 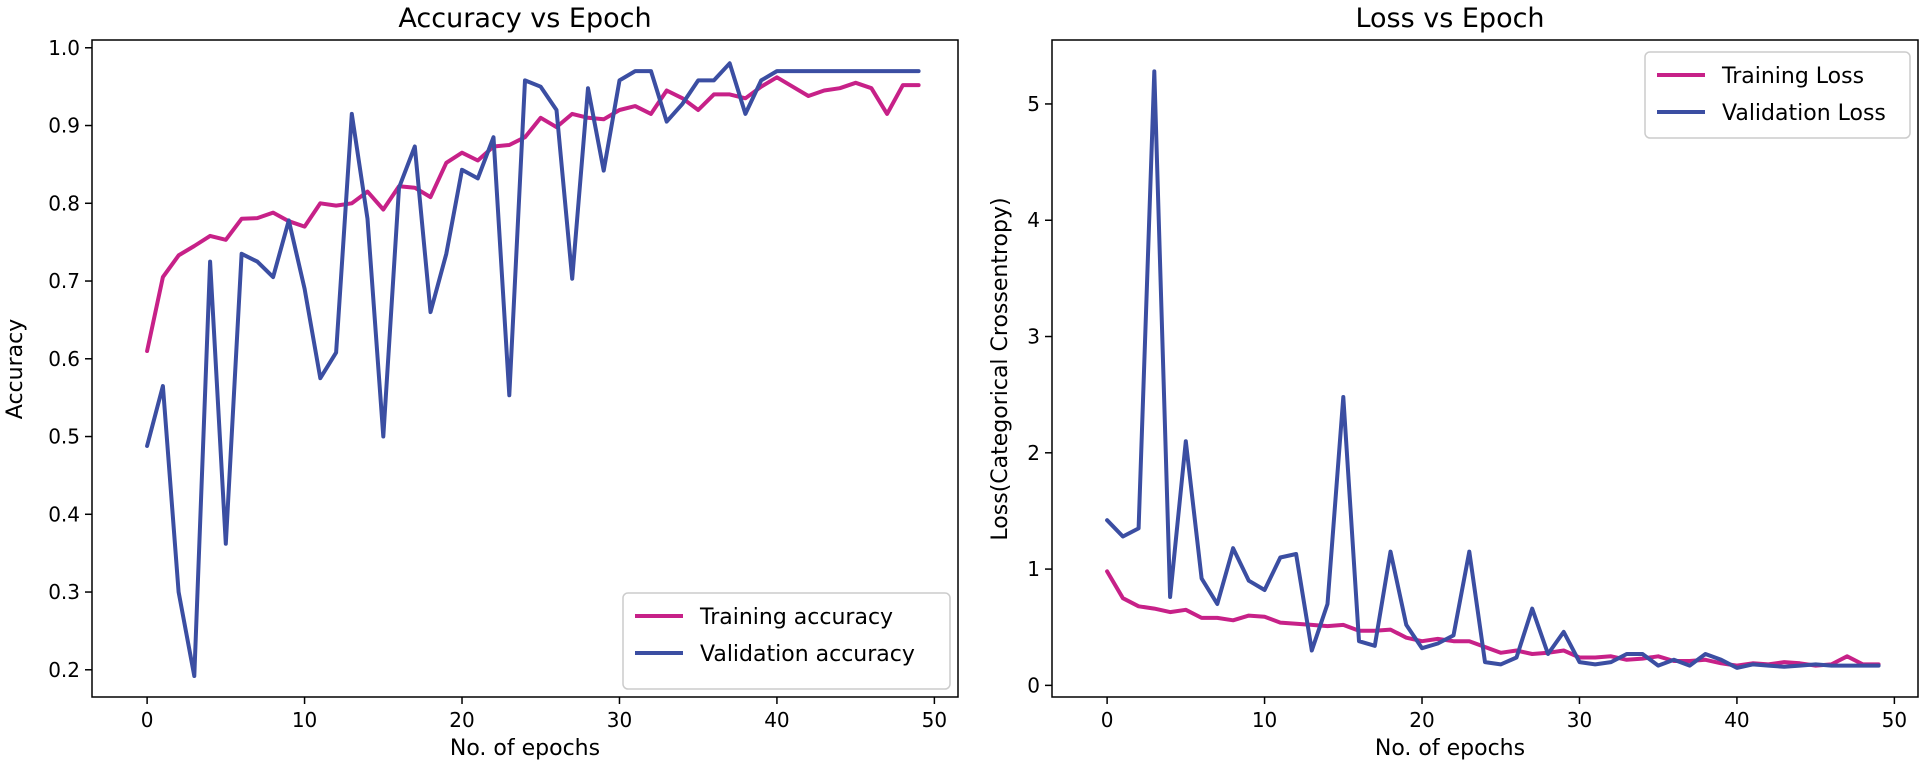 What do you see at coordinates (15, 369) in the screenshot?
I see `accuracy-y-axis-label: Accuracy` at bounding box center [15, 369].